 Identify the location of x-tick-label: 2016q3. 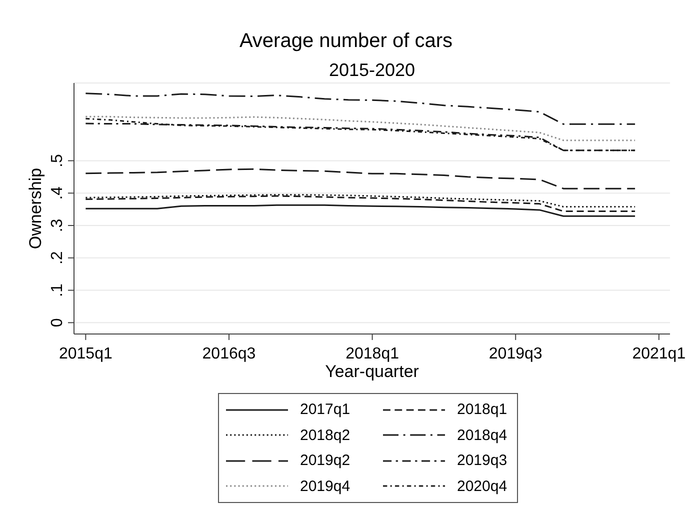
(229, 353).